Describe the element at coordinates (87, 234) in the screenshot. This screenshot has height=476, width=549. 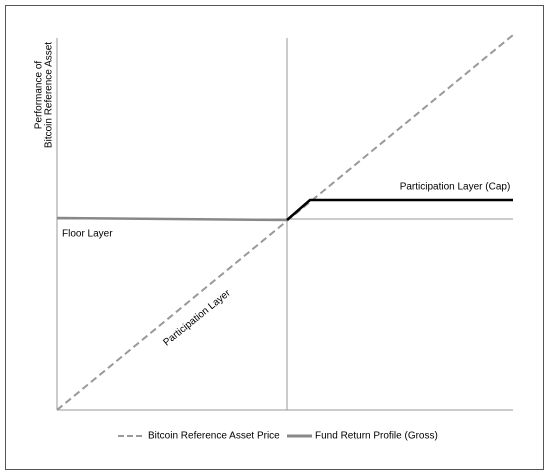
I see `floor-label: Floor Layer` at that location.